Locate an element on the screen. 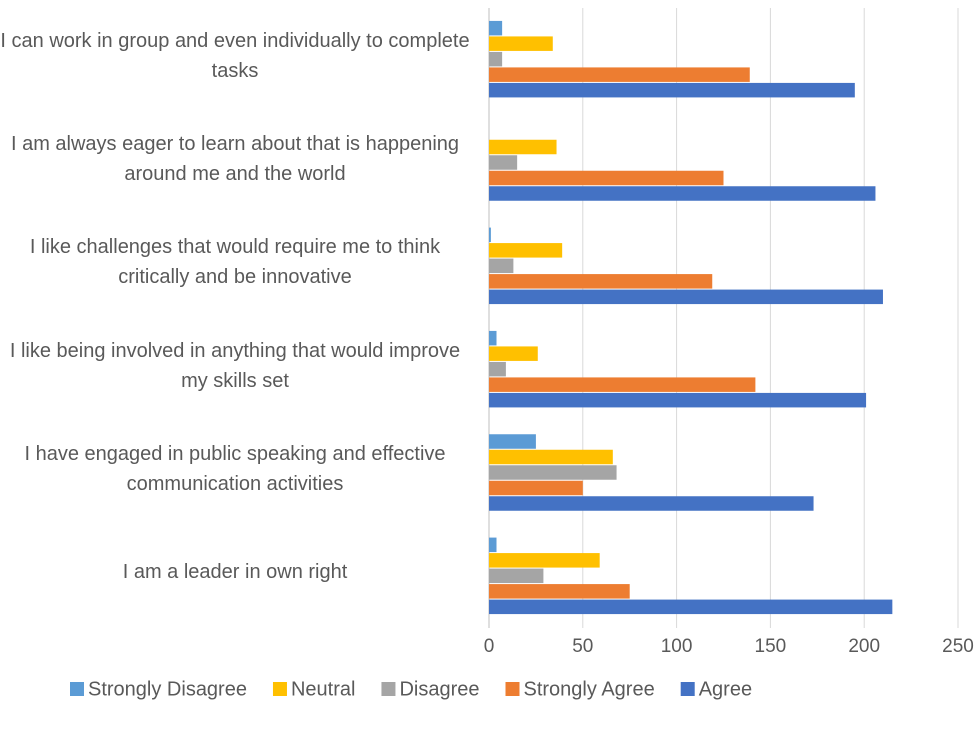  x-tick-label: 250 is located at coordinates (958, 646).